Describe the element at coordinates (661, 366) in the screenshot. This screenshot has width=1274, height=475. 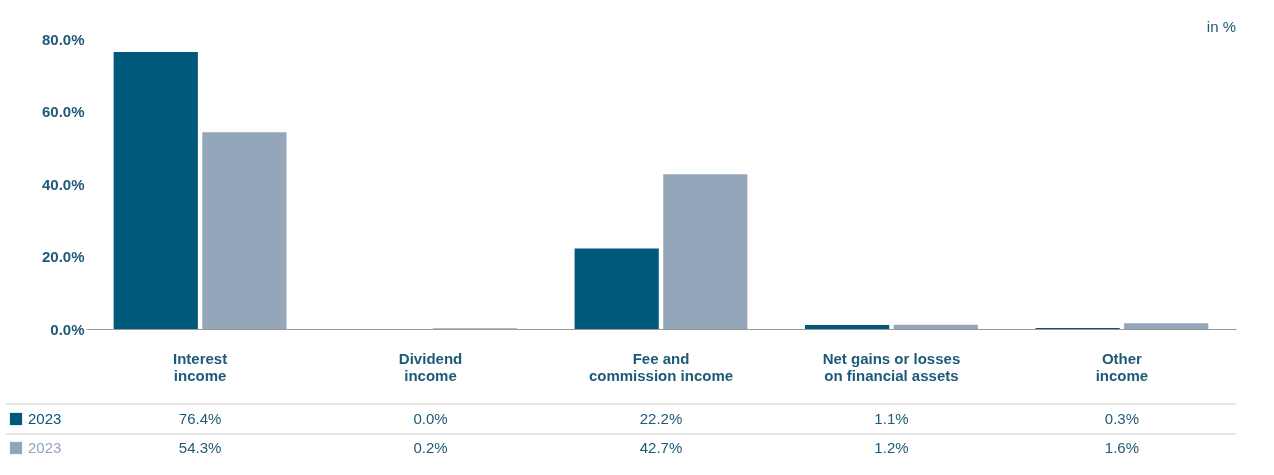
I see `x-tick-label: Fee and commission income` at that location.